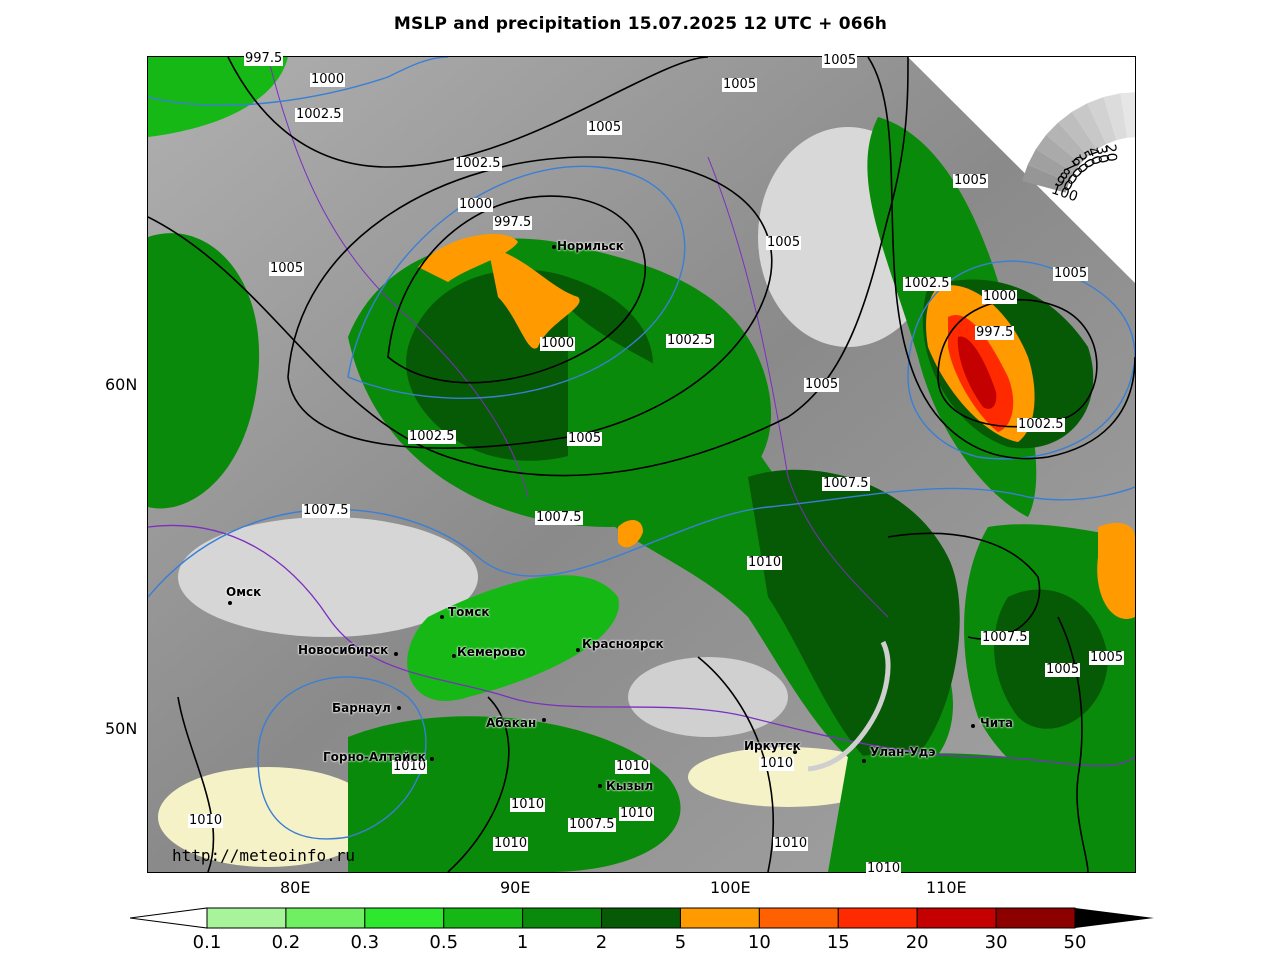 The height and width of the screenshot is (963, 1281). What do you see at coordinates (730, 887) in the screenshot?
I see `lon-label-100e: 100E` at bounding box center [730, 887].